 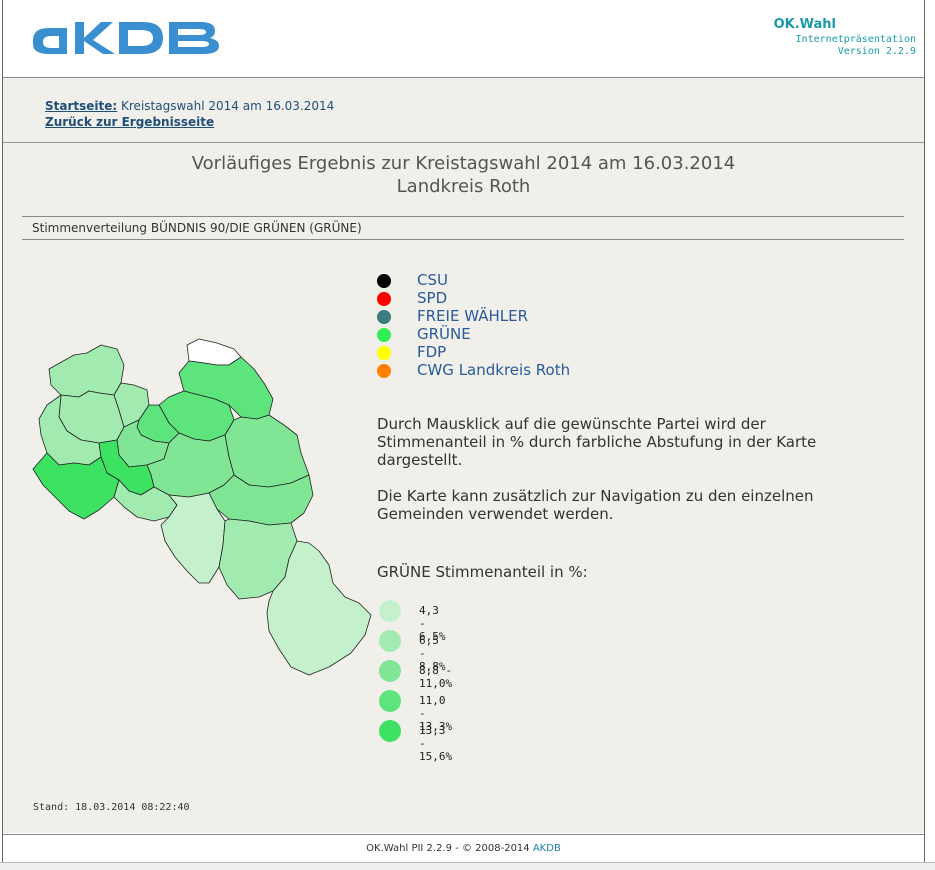 What do you see at coordinates (482, 572) in the screenshot?
I see `scale-title: GRÜNE Stimmenanteil in %:` at bounding box center [482, 572].